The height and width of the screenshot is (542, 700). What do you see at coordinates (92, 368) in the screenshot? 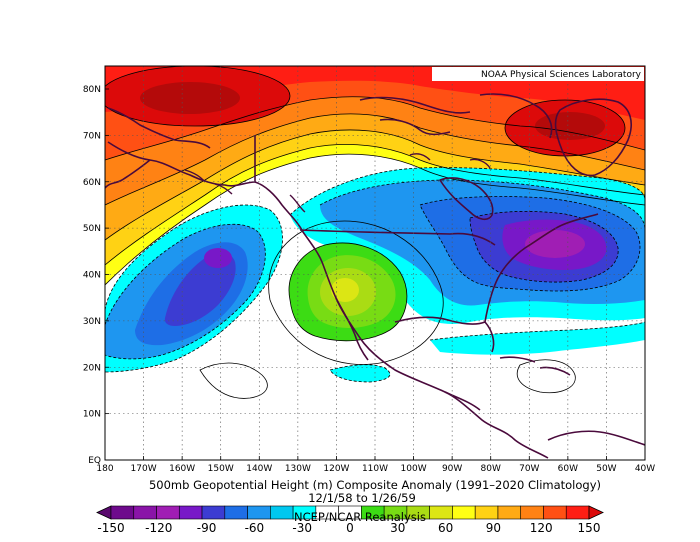
I see `lat-label: 20N` at bounding box center [92, 368].